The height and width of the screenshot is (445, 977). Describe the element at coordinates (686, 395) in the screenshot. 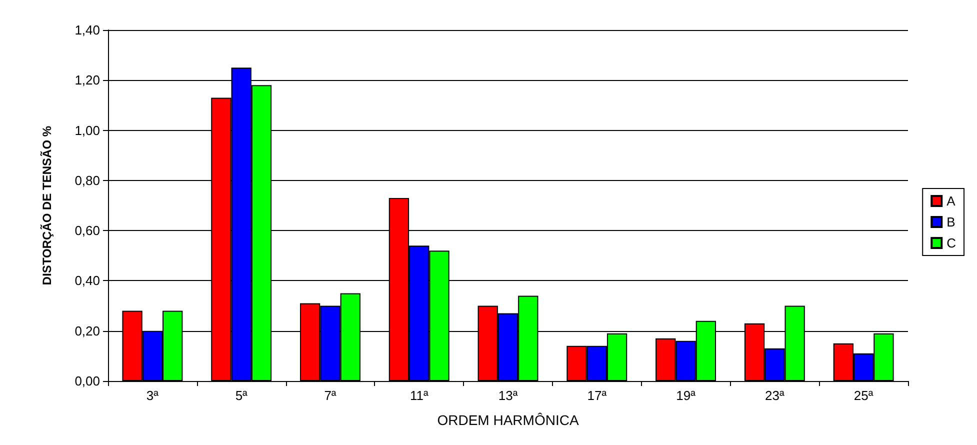

I see `x-tick-label: 19ª` at that location.